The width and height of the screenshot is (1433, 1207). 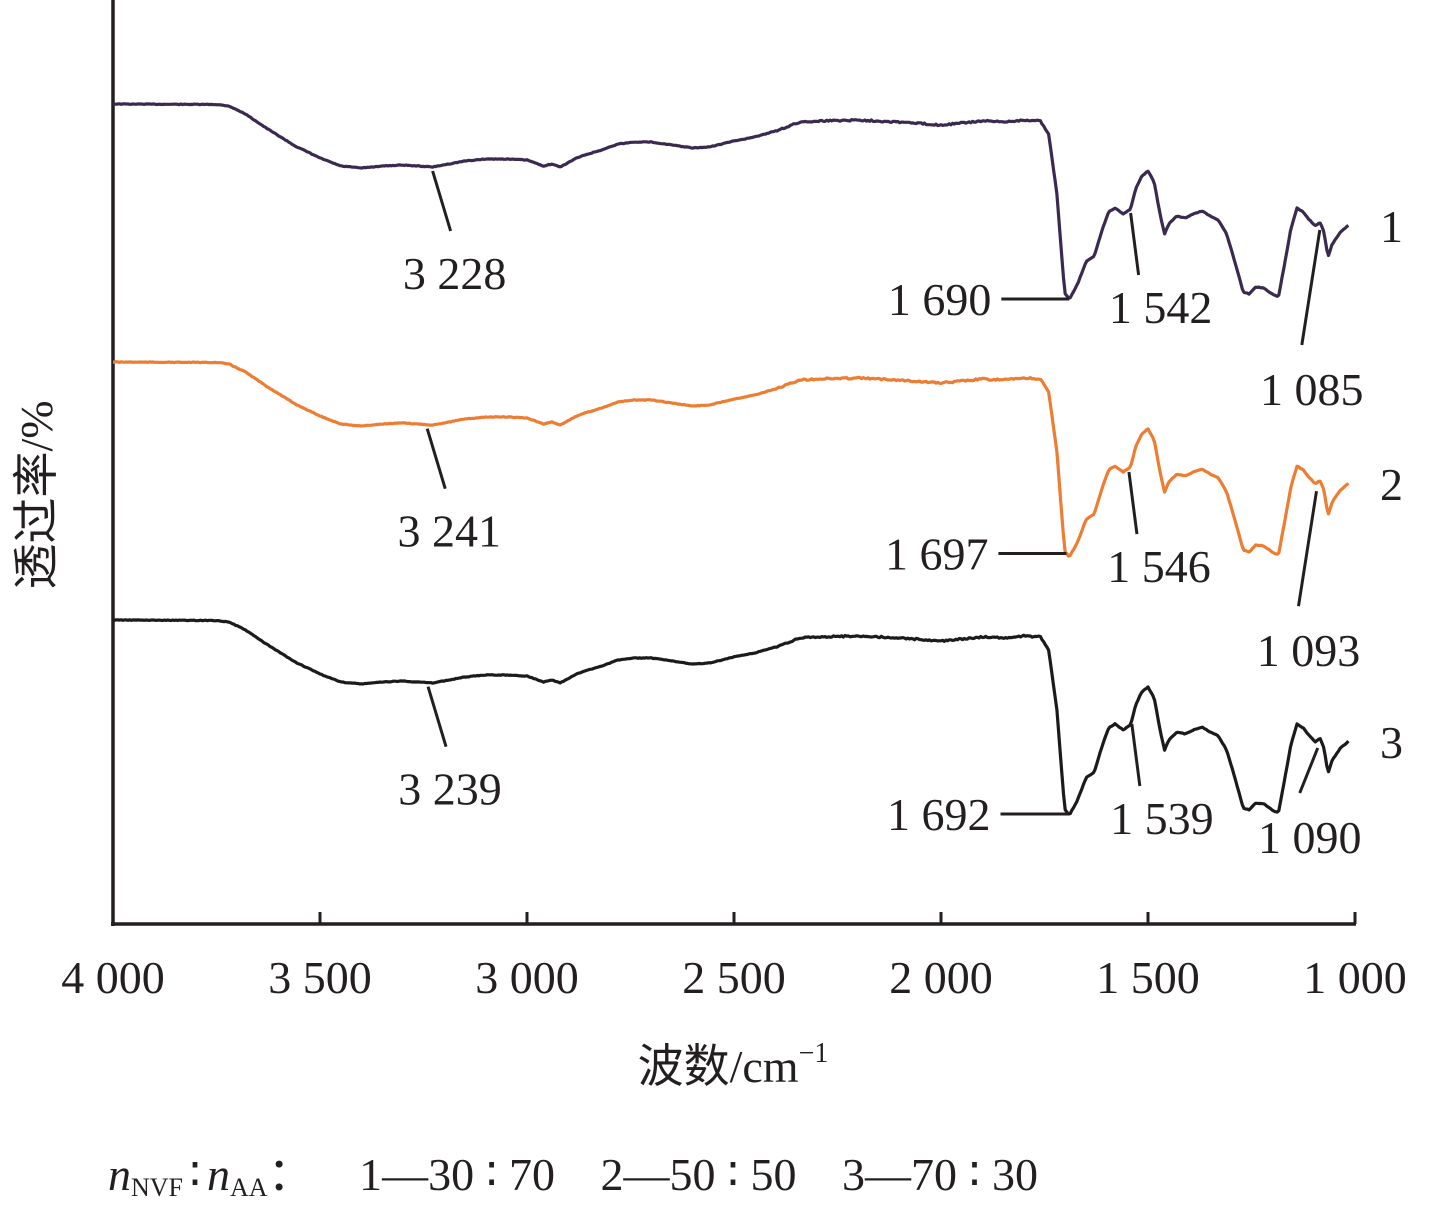 What do you see at coordinates (113, 977) in the screenshot?
I see `x-tick-label: 4 000` at bounding box center [113, 977].